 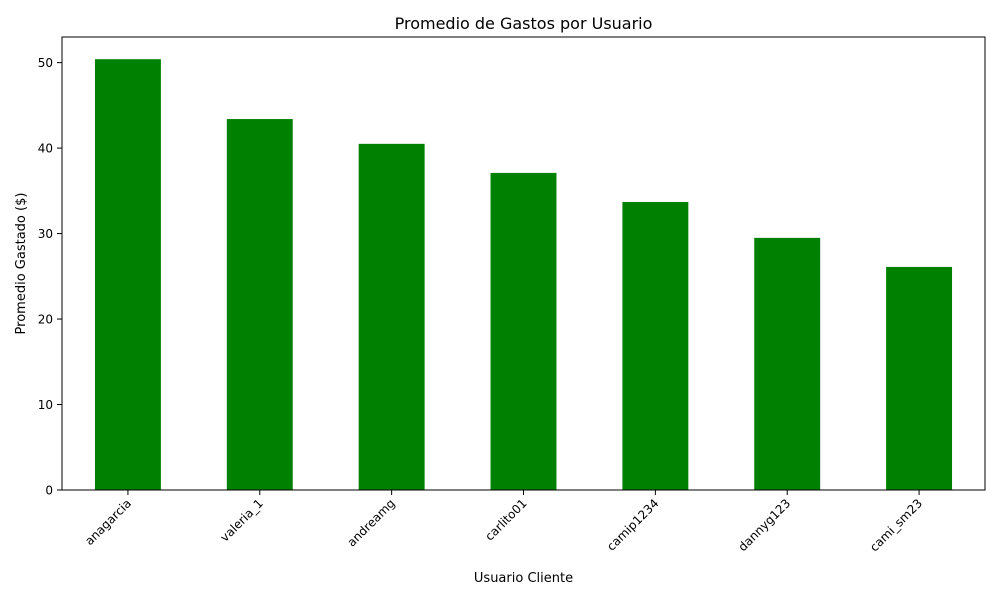 I want to click on x-axis-label: Usuario Cliente, so click(x=523, y=578).